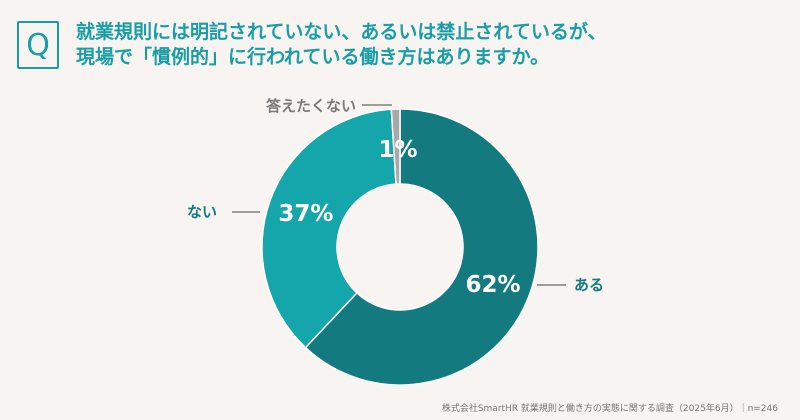  I want to click on category-label-ある: ある, so click(589, 285).